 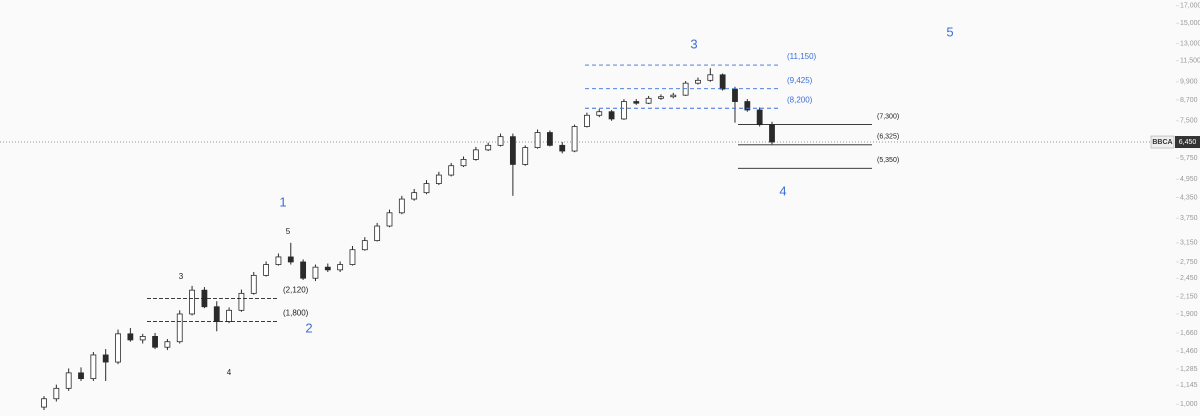 I want to click on y-tick-label: 8,700, so click(x=1189, y=100).